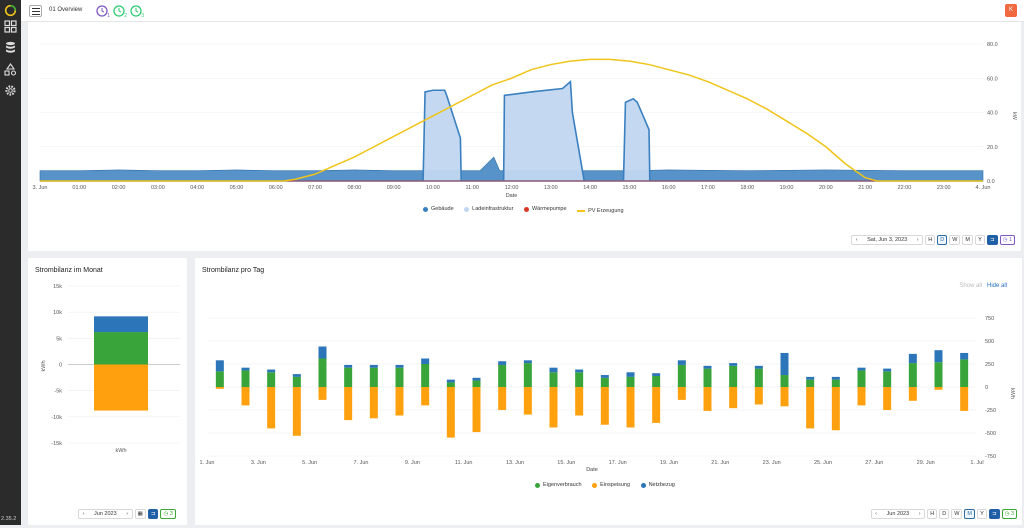 The width and height of the screenshot is (1024, 528). I want to click on x-tick-label: 5. Jun, so click(309, 463).